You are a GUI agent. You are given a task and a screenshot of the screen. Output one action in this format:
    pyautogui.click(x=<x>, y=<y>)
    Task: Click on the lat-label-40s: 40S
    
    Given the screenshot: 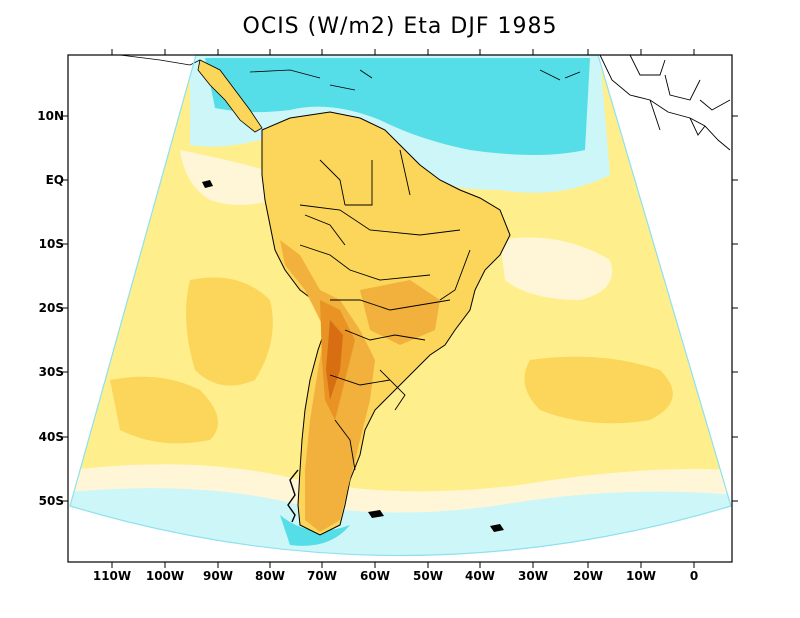 What is the action you would take?
    pyautogui.click(x=51, y=437)
    